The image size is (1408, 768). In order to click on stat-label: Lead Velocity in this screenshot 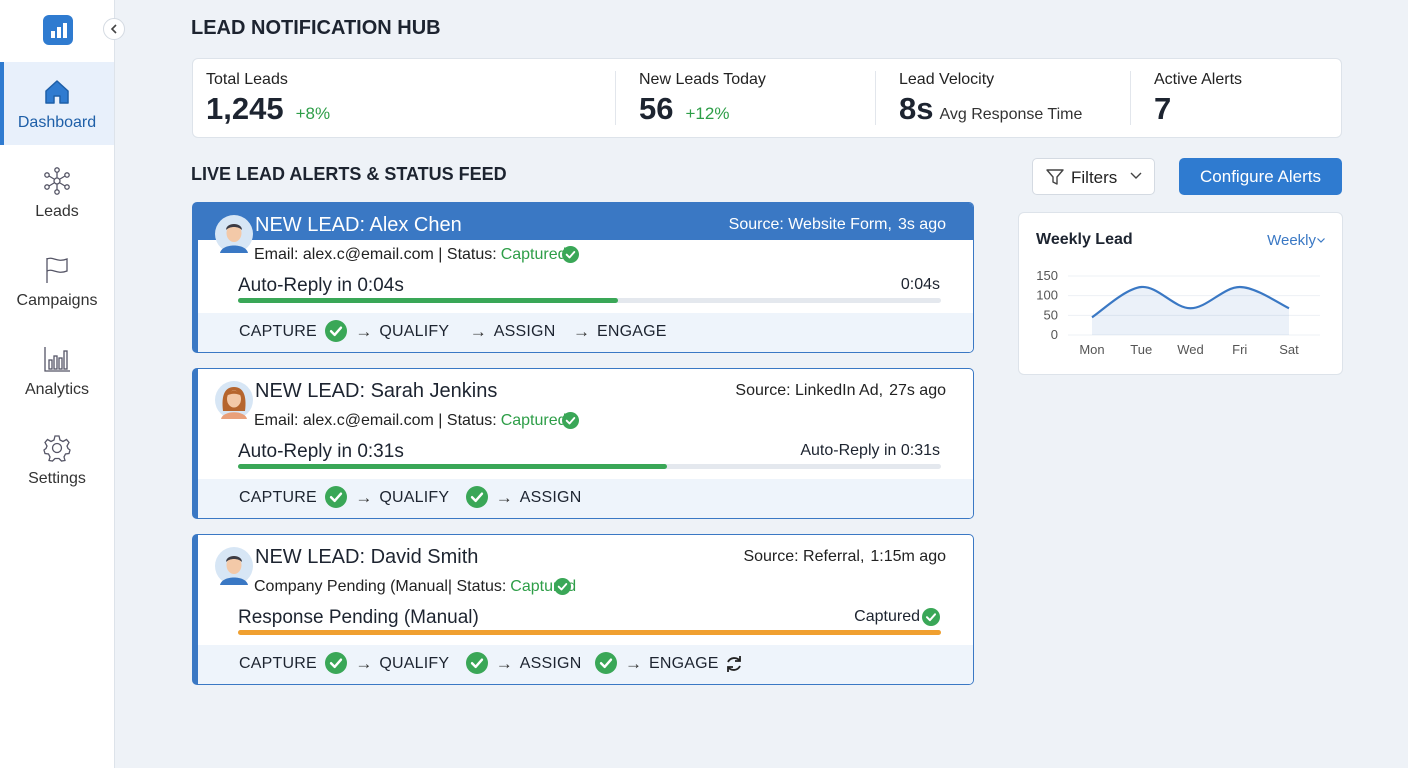, I will do `click(947, 79)`.